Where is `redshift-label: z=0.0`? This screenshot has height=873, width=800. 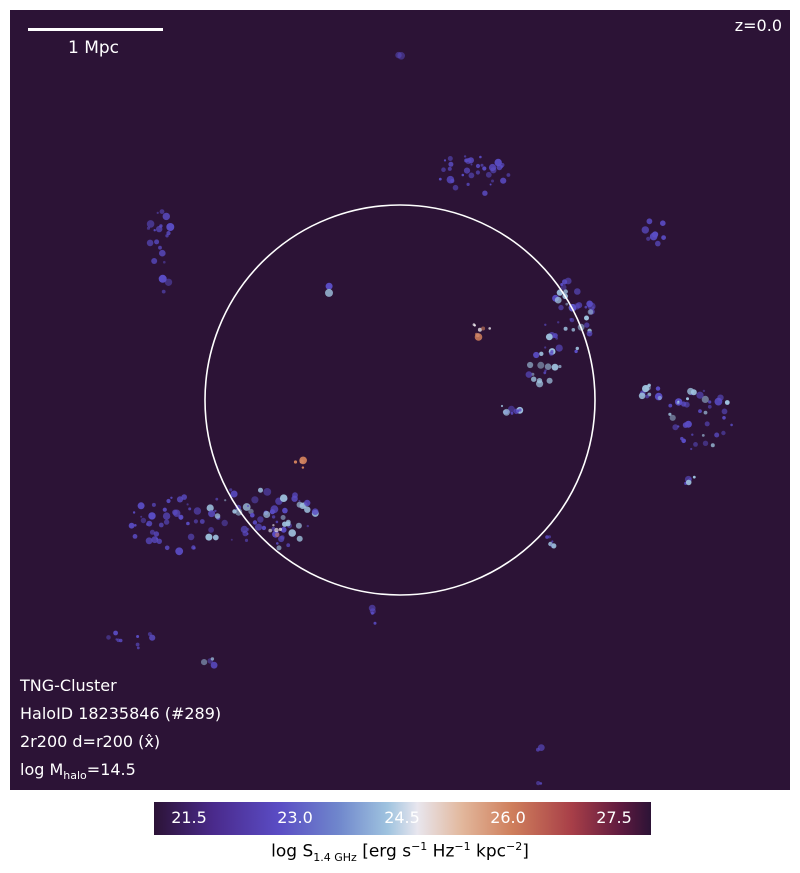 redshift-label: z=0.0 is located at coordinates (758, 25).